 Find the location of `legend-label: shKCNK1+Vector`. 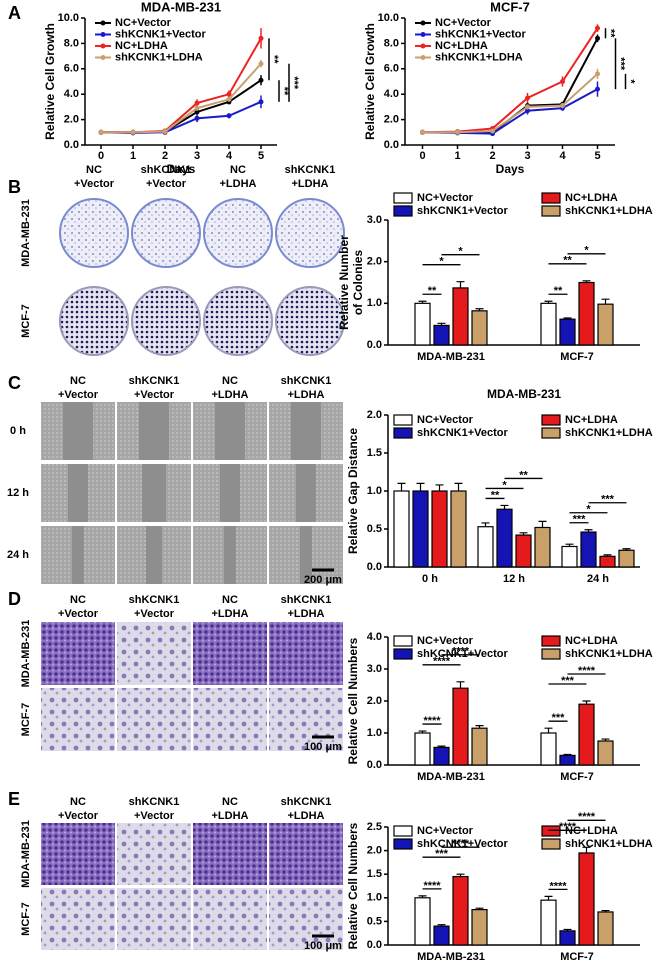

legend-label: shKCNK1+Vector is located at coordinates (481, 34).